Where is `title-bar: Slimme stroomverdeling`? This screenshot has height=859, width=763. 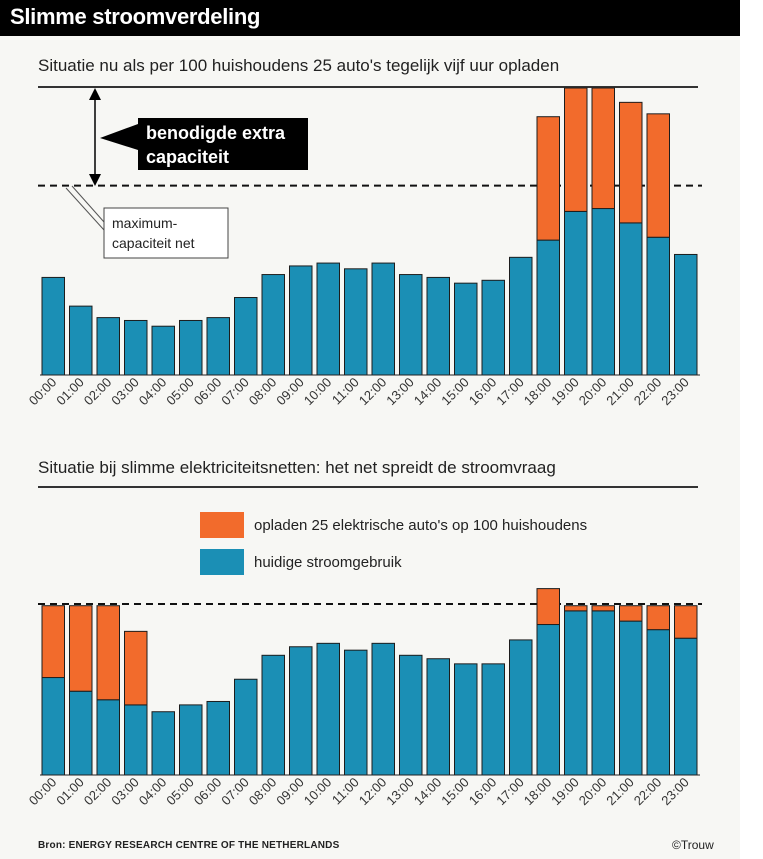
title-bar: Slimme stroomverdeling is located at coordinates (370, 18).